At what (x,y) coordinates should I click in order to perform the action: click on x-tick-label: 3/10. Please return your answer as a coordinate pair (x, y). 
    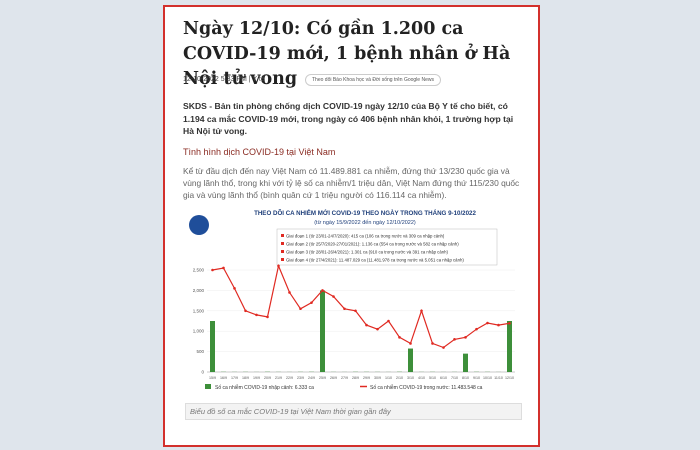
    Looking at the image, I should click on (410, 378).